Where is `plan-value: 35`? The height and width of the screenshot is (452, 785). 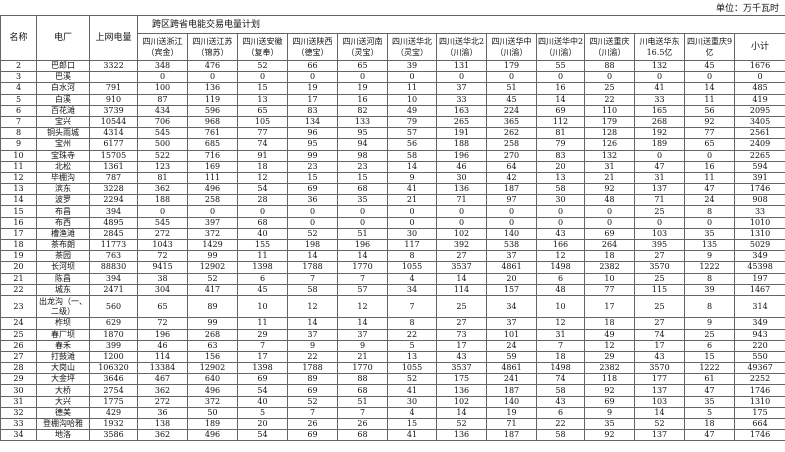 plan-value: 35 is located at coordinates (709, 401).